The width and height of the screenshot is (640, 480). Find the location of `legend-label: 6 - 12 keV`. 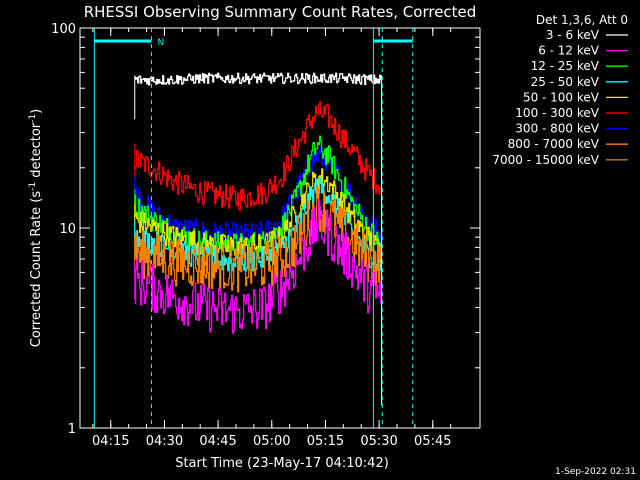

legend-label: 6 - 12 keV is located at coordinates (569, 51).